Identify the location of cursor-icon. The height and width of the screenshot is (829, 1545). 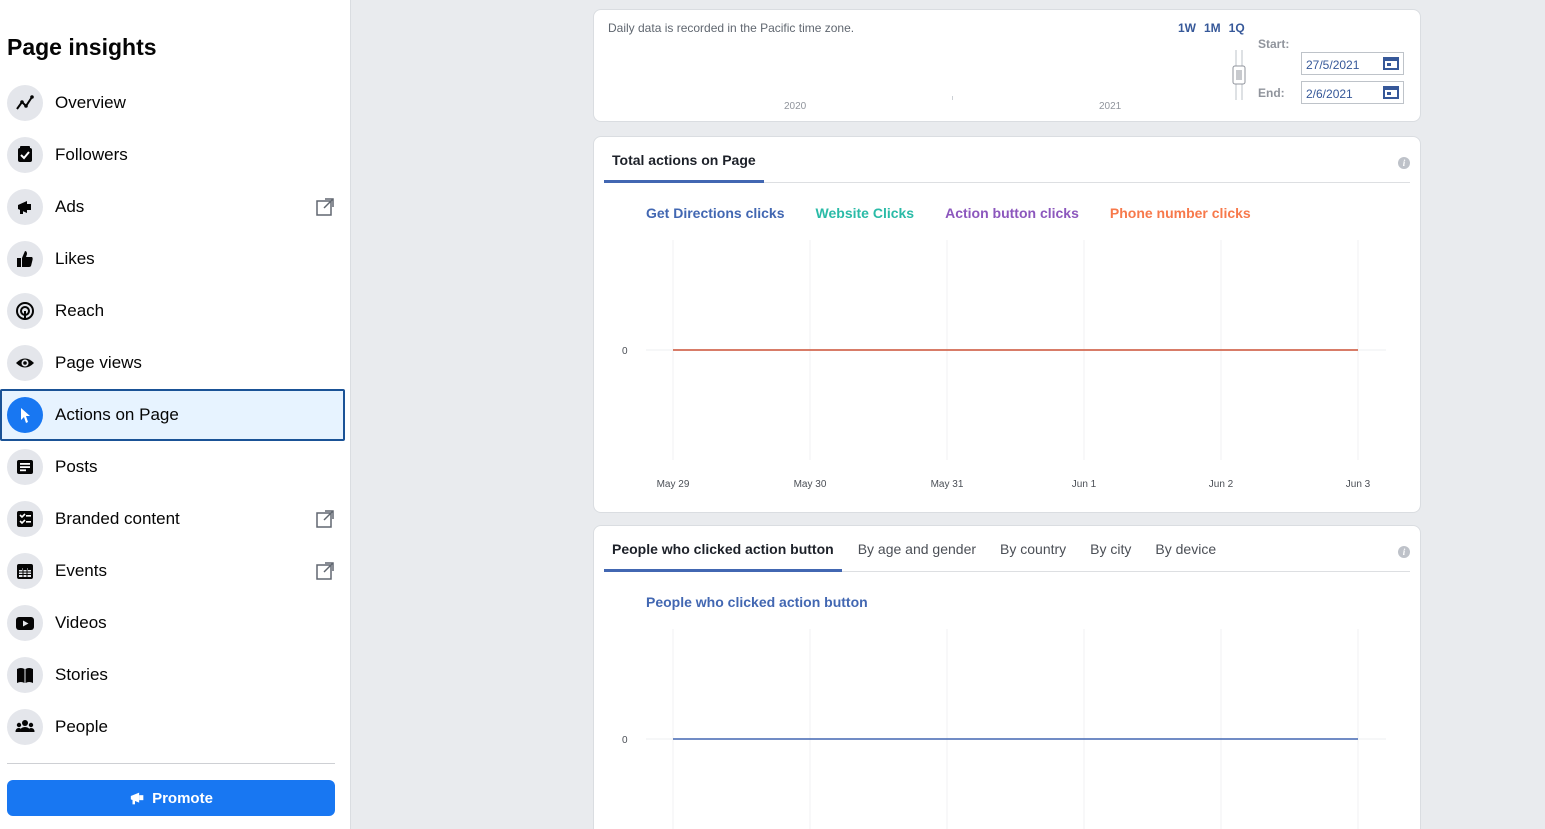
(25, 415).